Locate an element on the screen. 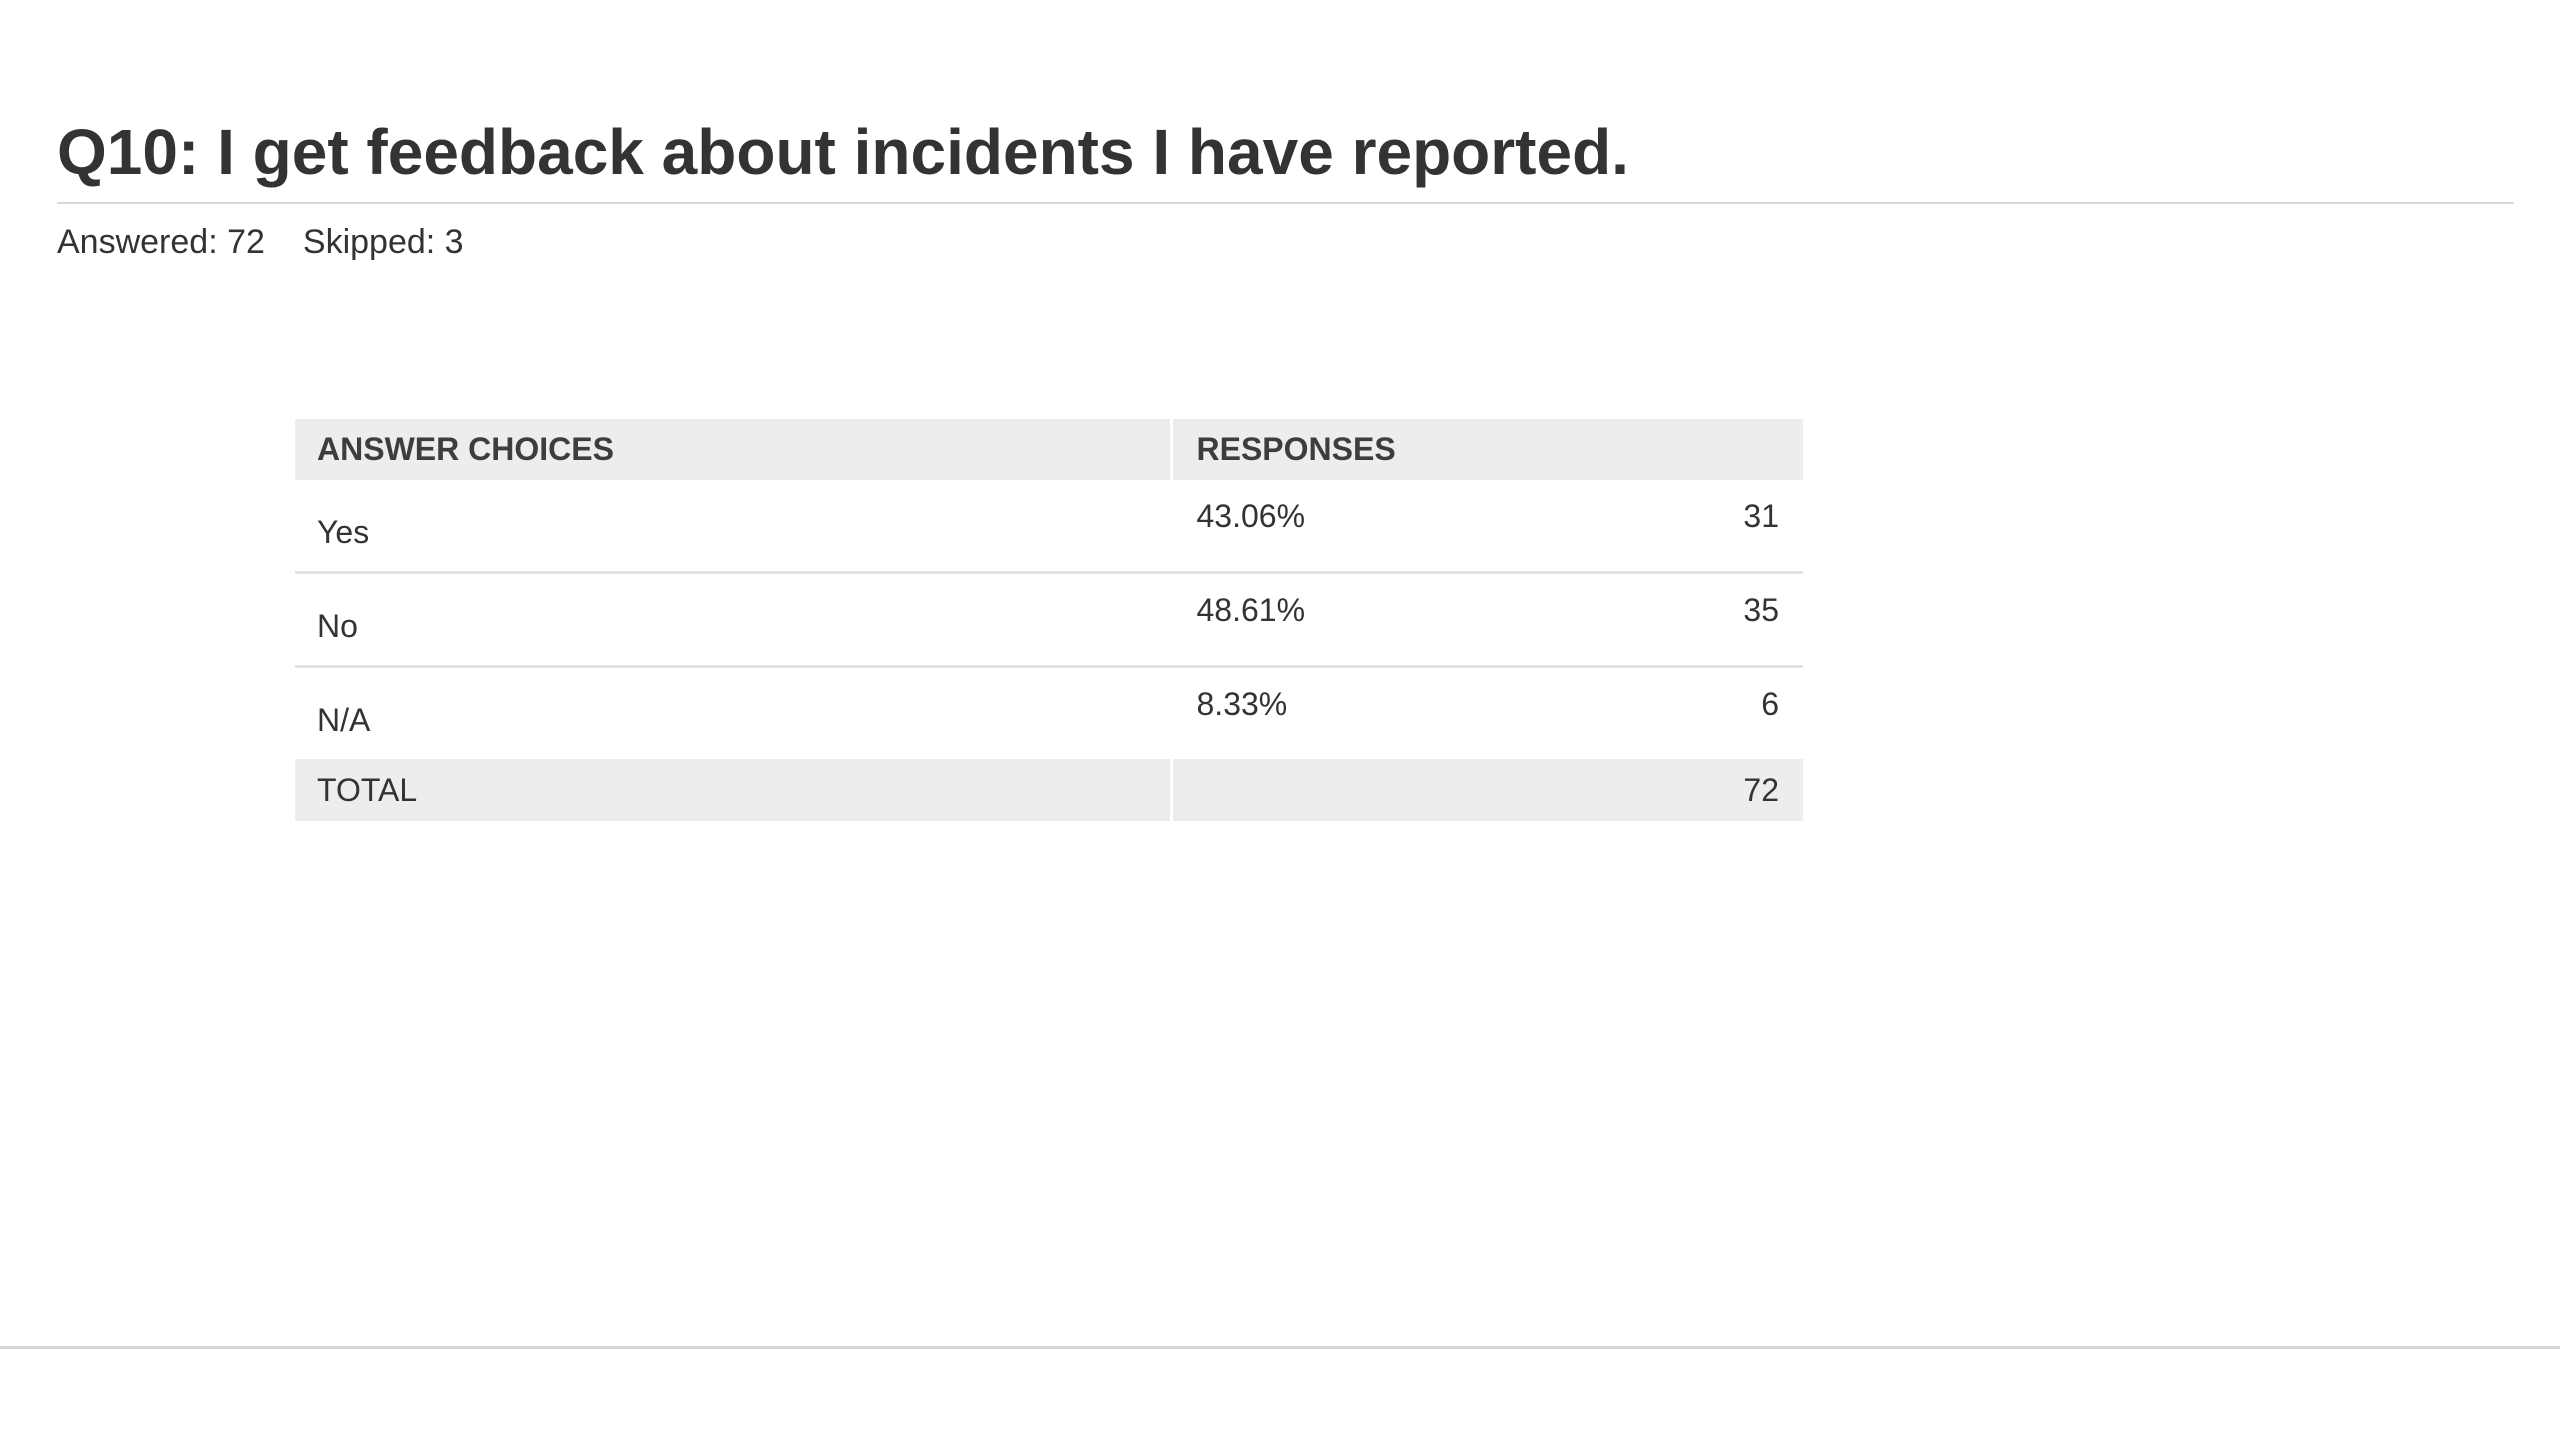 The width and height of the screenshot is (2560, 1440). total-count: 72 is located at coordinates (1486, 790).